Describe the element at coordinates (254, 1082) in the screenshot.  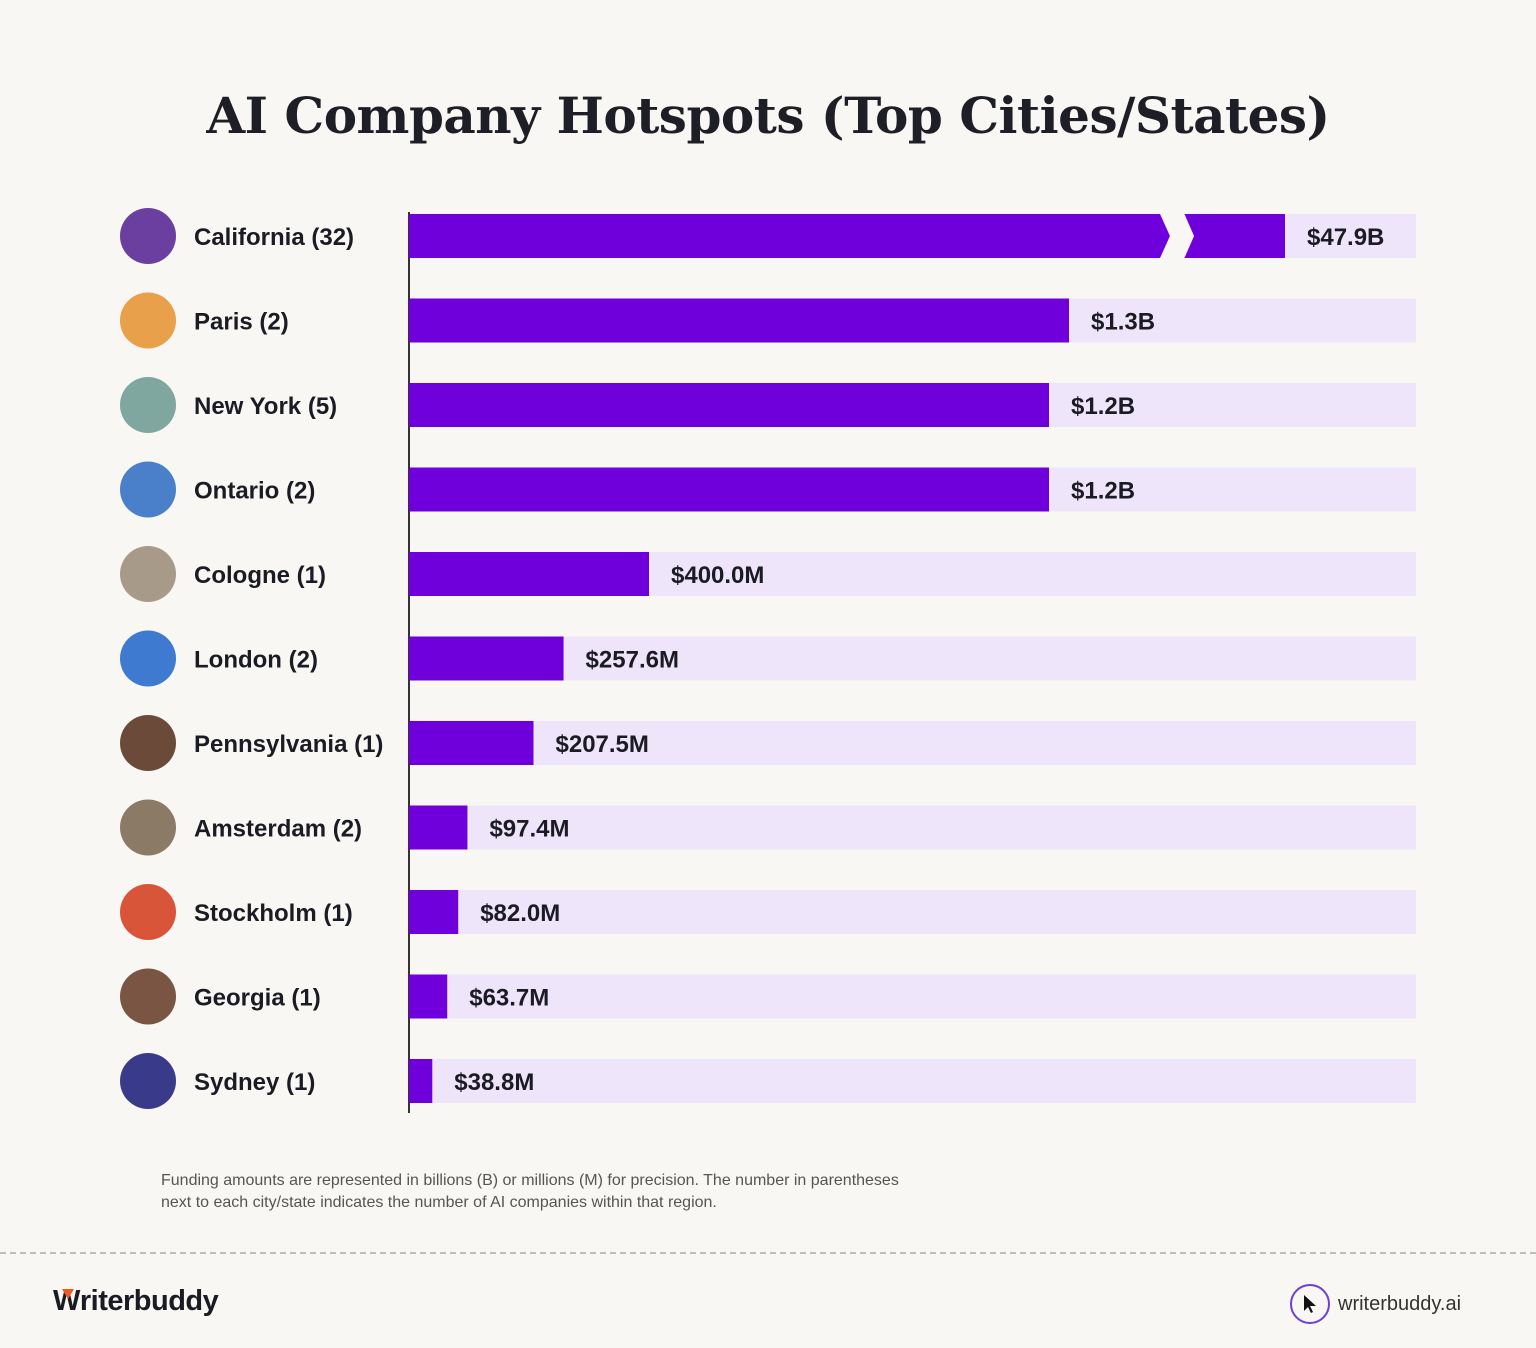
I see `category-label: Sydney (1)` at that location.